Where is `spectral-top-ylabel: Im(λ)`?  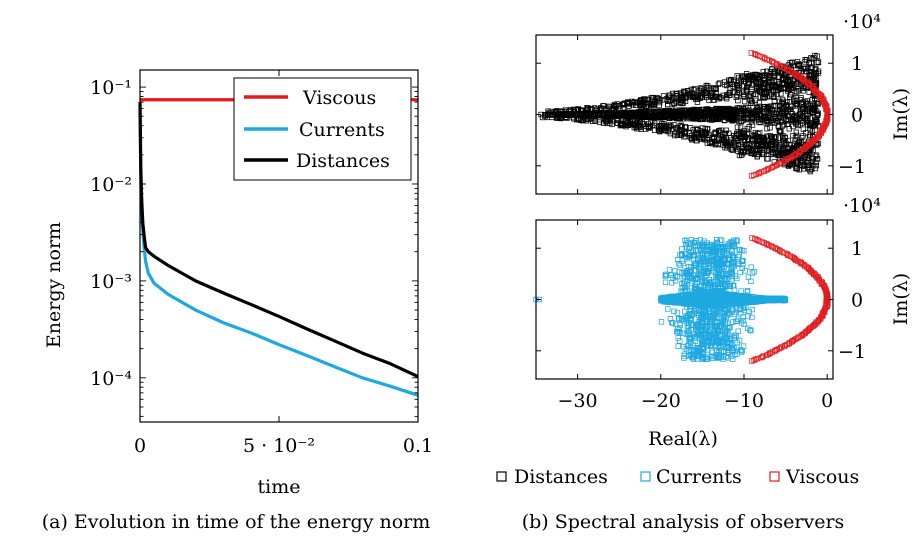 spectral-top-ylabel: Im(λ) is located at coordinates (901, 114).